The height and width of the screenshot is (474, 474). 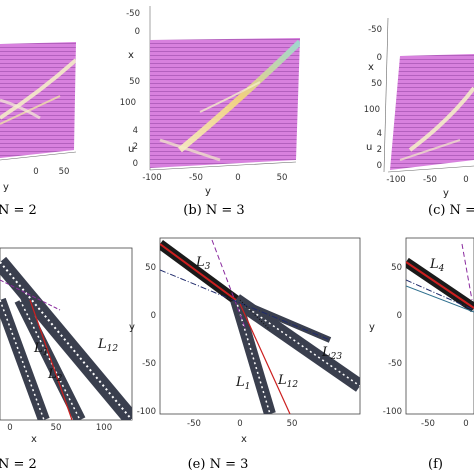 What do you see at coordinates (137, 32) in the screenshot?
I see `panel-b-xtick-1: 0` at bounding box center [137, 32].